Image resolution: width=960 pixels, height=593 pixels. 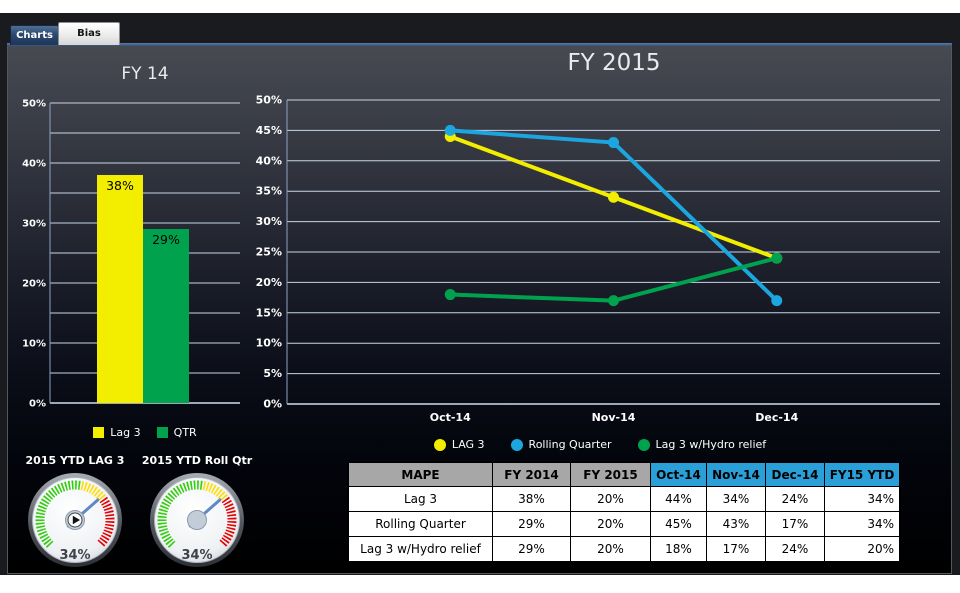 I want to click on hydro-relief-swatch, so click(x=643, y=444).